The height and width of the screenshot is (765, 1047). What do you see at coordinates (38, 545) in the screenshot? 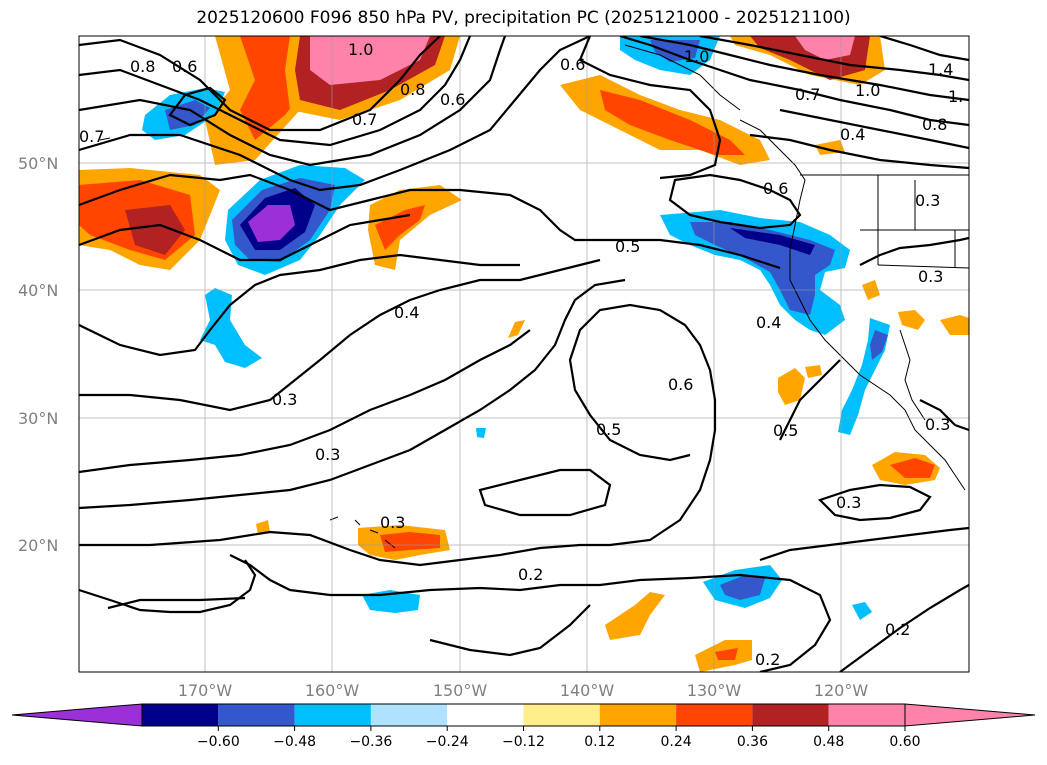
I see `svg-text: 20°N` at bounding box center [38, 545].